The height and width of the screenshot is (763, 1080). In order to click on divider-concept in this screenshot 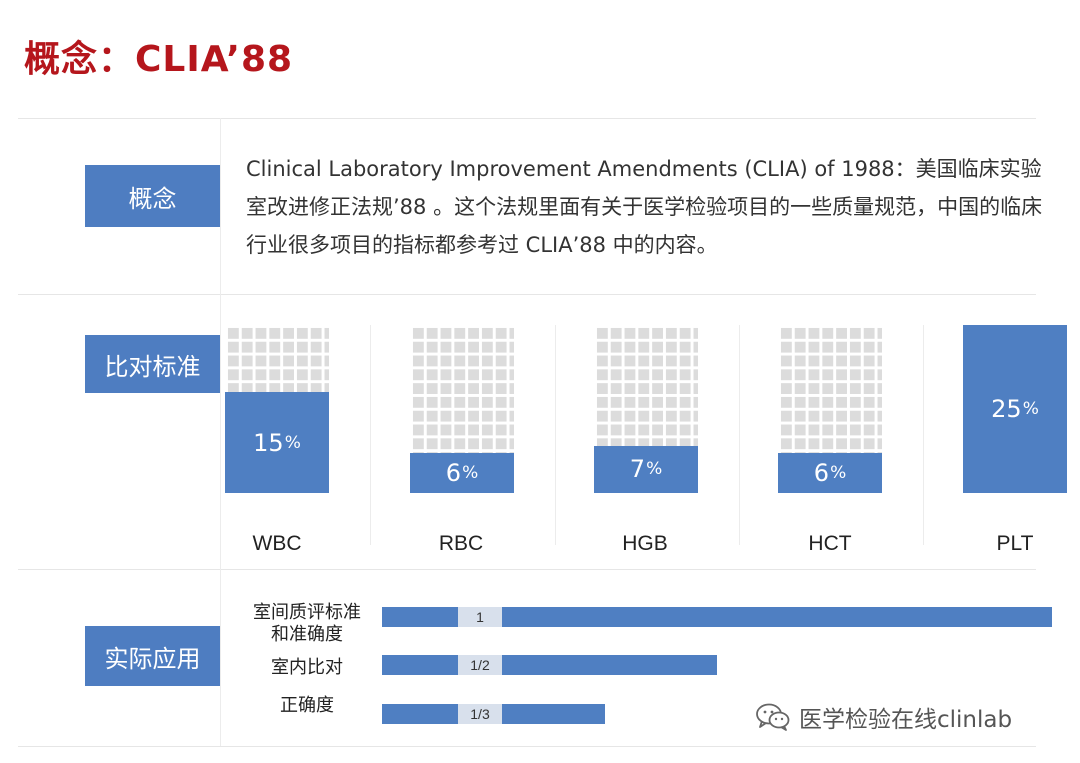, I will do `click(527, 294)`.